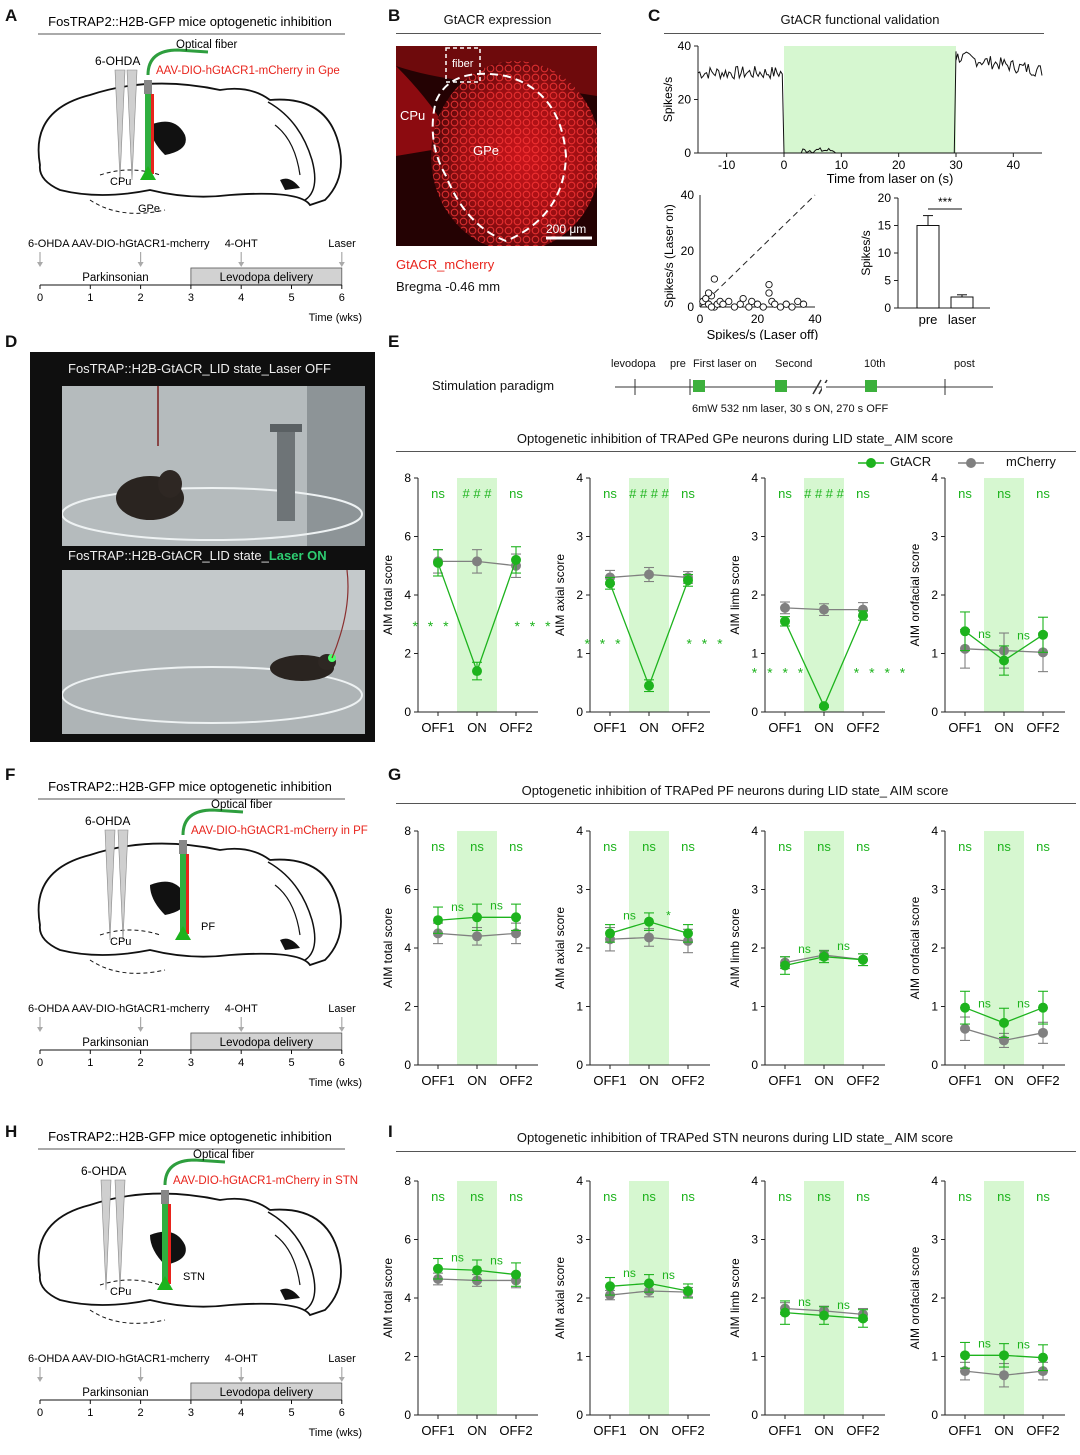  Describe the element at coordinates (962, 319) in the screenshot. I see `x-tick-label: laser` at that location.